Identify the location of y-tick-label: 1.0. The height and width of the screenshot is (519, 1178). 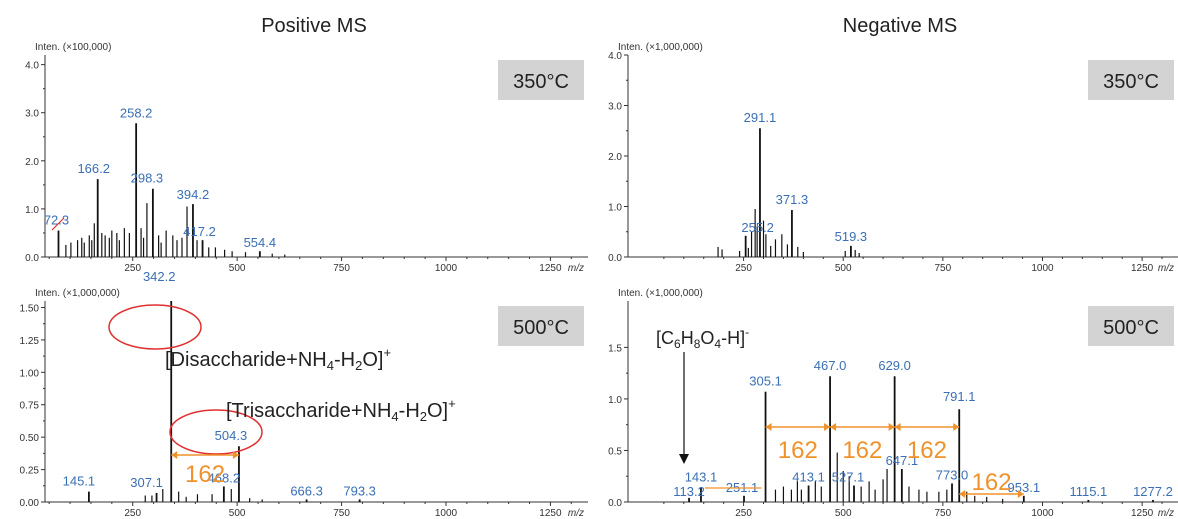
(32, 210).